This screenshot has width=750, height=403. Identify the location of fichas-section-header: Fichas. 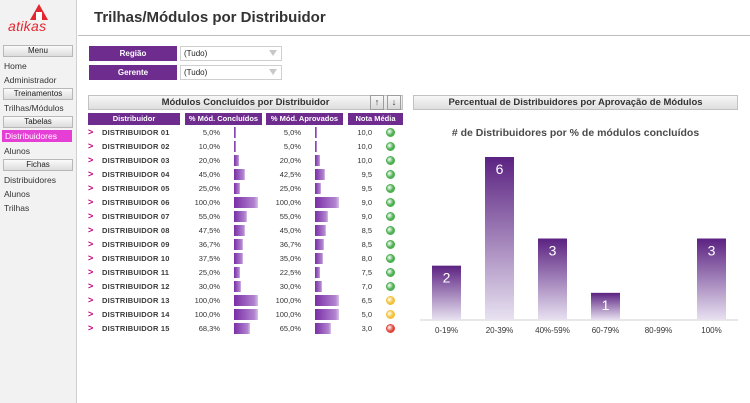
(38, 165).